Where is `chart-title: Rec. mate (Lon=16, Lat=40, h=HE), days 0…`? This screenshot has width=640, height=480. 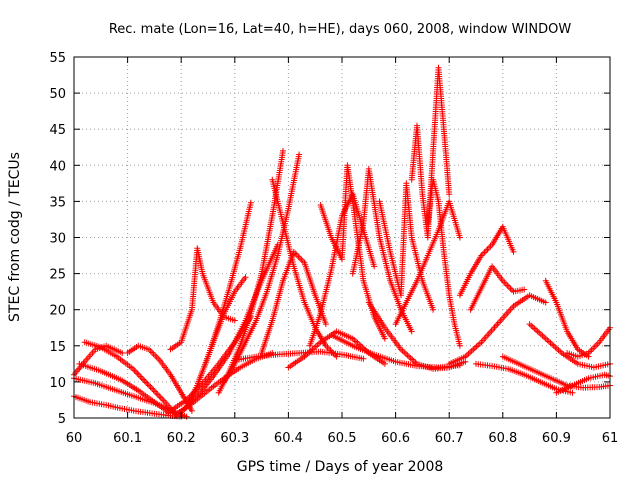
chart-title: Rec. mate (Lon=16, Lat=40, h=HE), days 0… is located at coordinates (340, 29).